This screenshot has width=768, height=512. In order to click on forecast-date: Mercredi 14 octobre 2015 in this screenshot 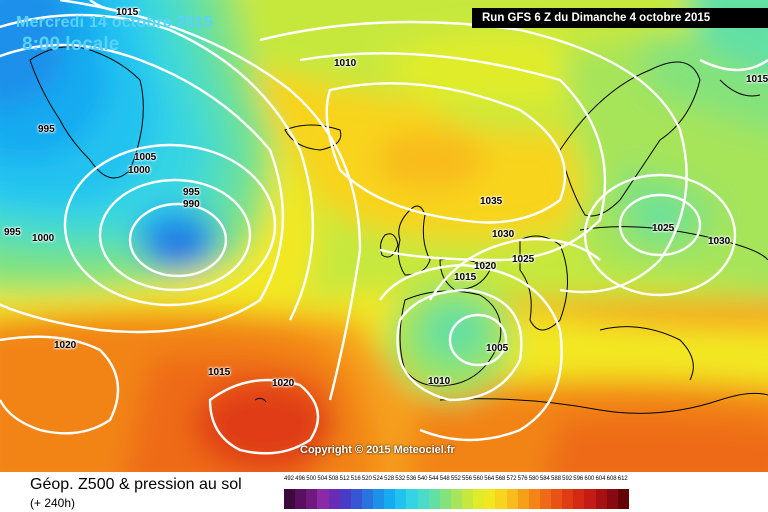, I will do `click(114, 22)`.